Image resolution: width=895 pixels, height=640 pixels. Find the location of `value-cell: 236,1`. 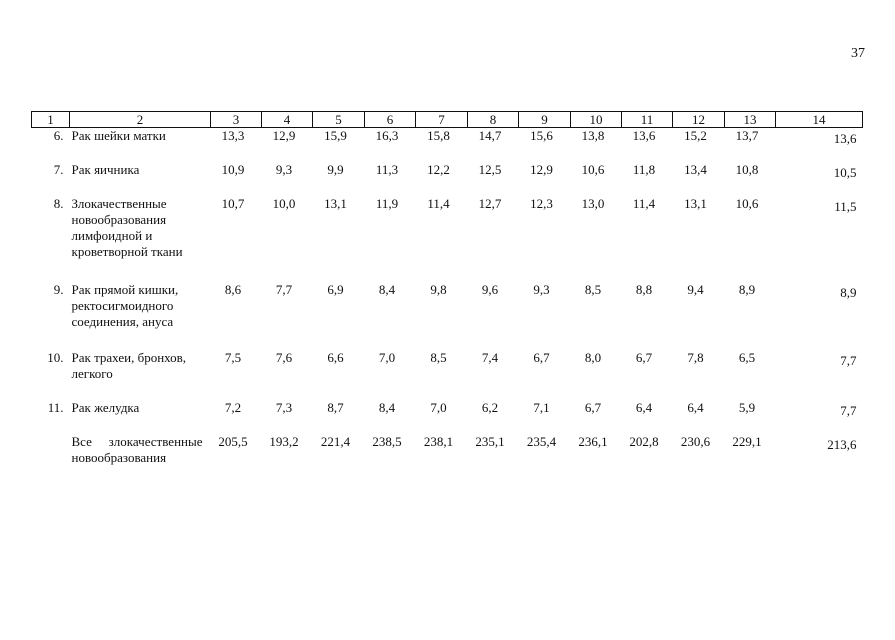

value-cell: 236,1 is located at coordinates (593, 441).